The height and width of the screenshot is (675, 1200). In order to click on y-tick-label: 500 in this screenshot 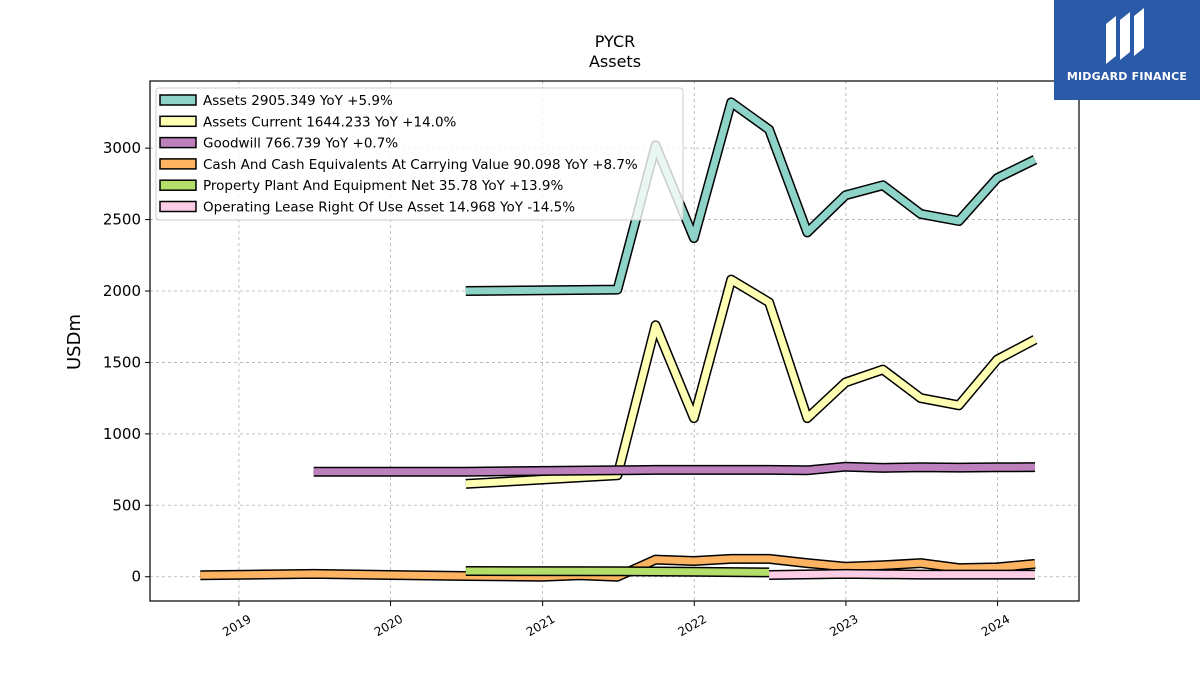, I will do `click(126, 505)`.